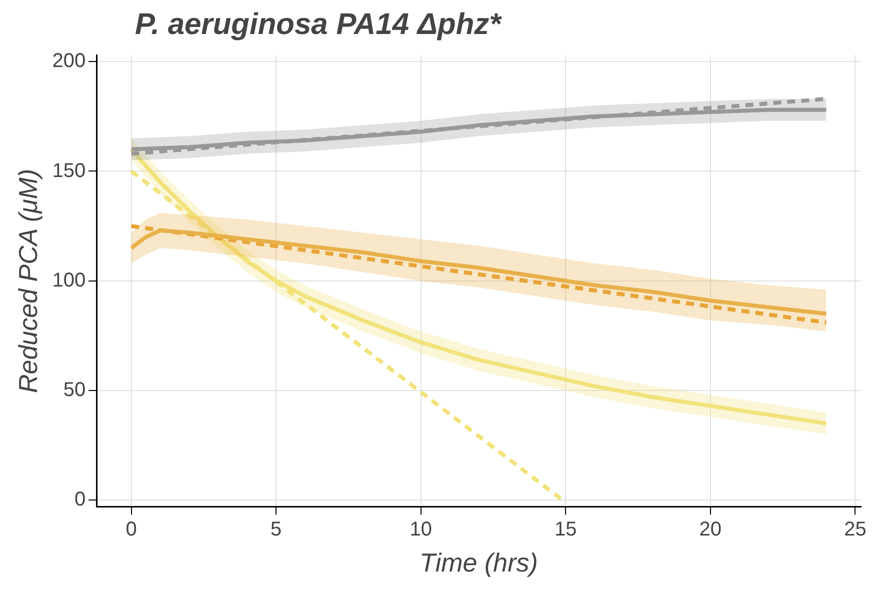 Image resolution: width=876 pixels, height=589 pixels. Describe the element at coordinates (131, 529) in the screenshot. I see `x-tick-label: 0` at that location.